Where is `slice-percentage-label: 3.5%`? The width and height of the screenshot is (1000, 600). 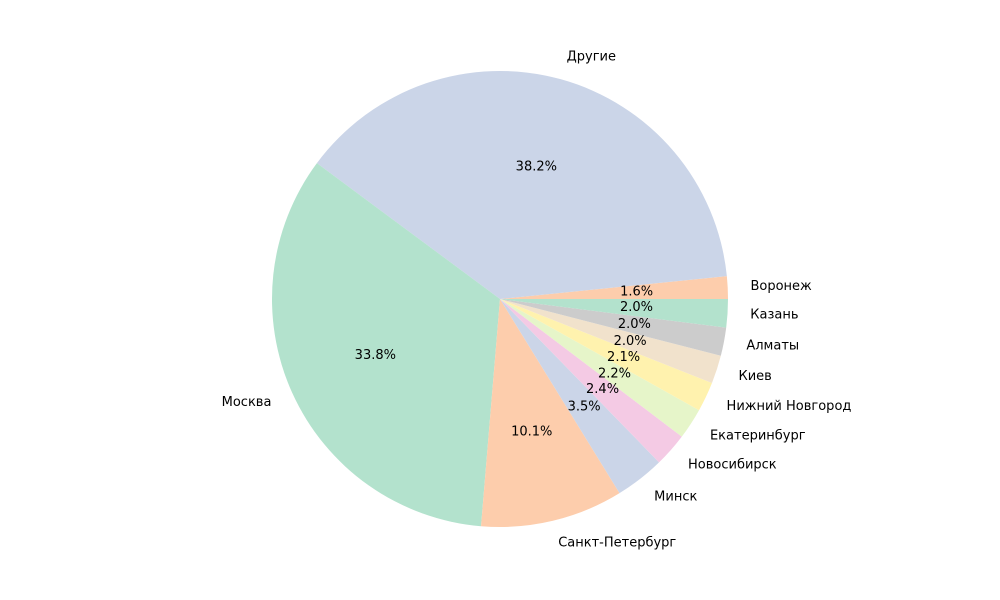 slice-percentage-label: 3.5% is located at coordinates (584, 406).